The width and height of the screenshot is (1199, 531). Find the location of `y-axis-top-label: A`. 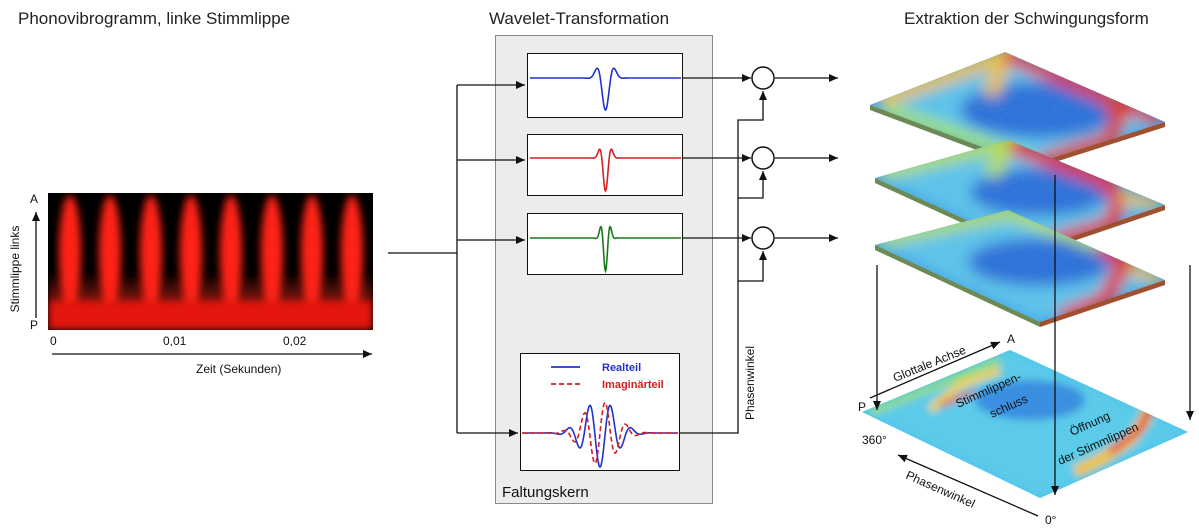

y-axis-top-label: A is located at coordinates (34, 199).